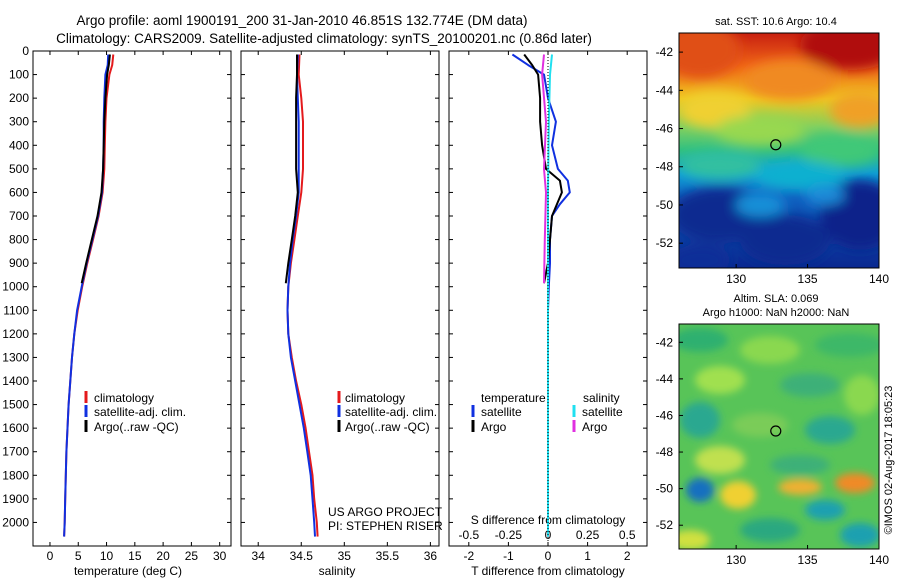 The width and height of the screenshot is (900, 580). What do you see at coordinates (15, 522) in the screenshot?
I see `y-tick-label: 2000` at bounding box center [15, 522].